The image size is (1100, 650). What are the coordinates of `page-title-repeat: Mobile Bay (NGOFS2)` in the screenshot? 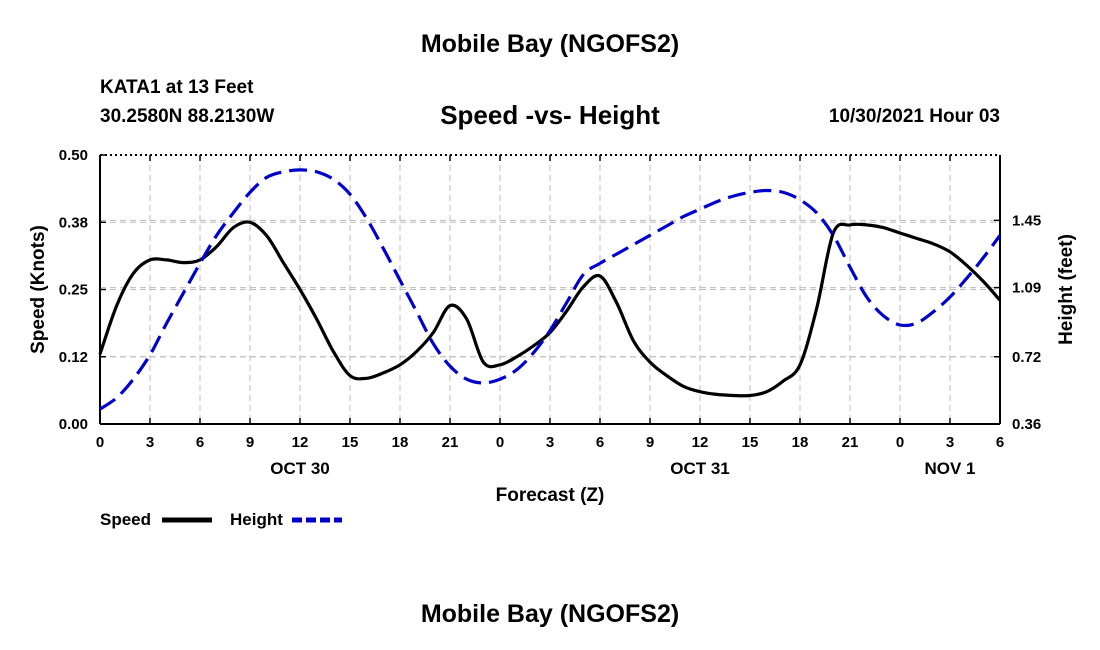 It's located at (550, 614).